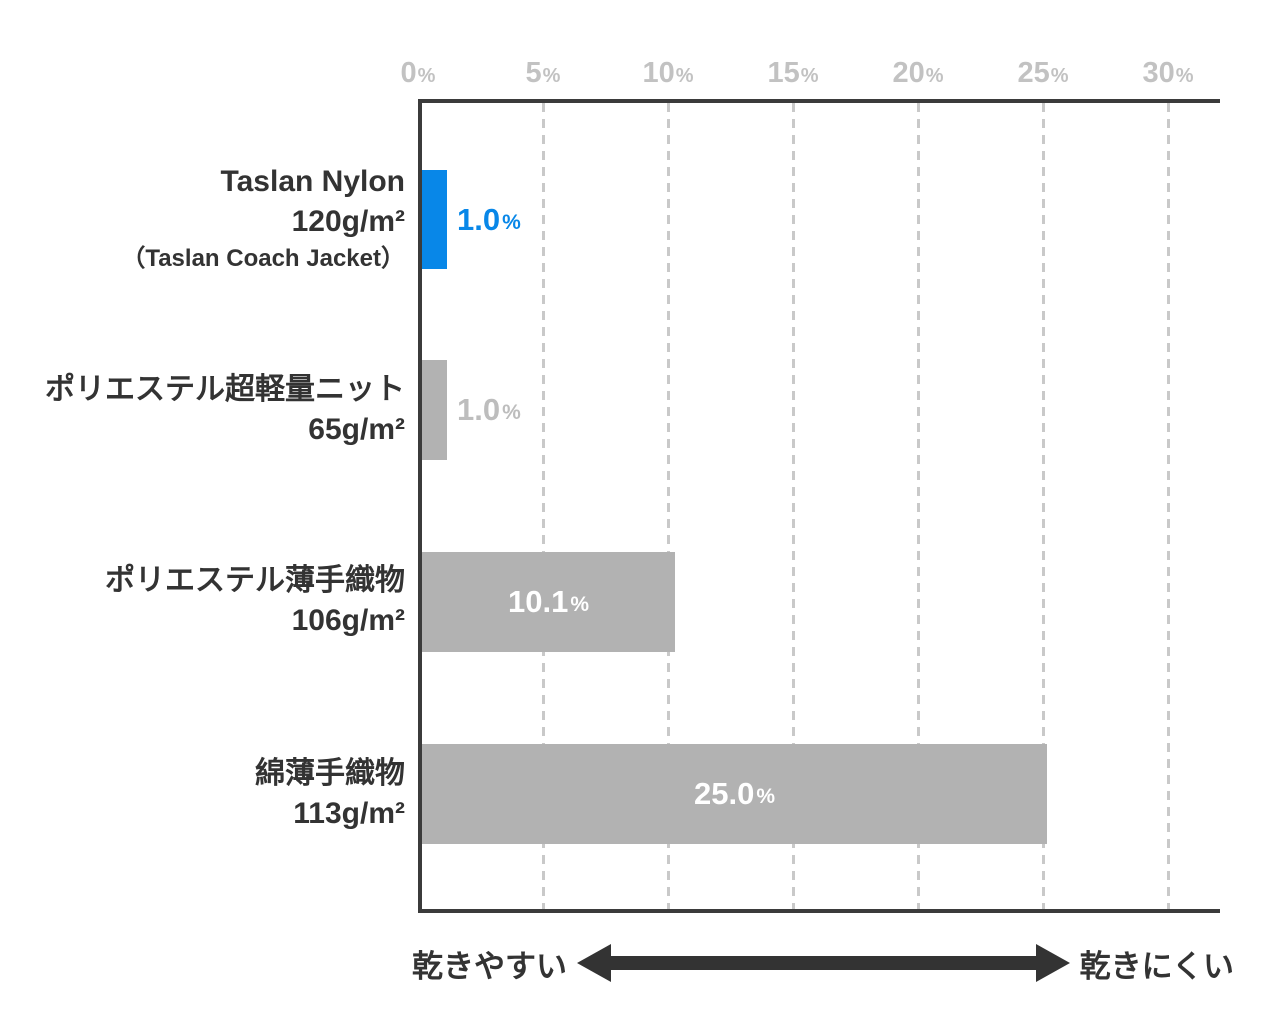  Describe the element at coordinates (1158, 73) in the screenshot. I see `tick-number: 30` at that location.